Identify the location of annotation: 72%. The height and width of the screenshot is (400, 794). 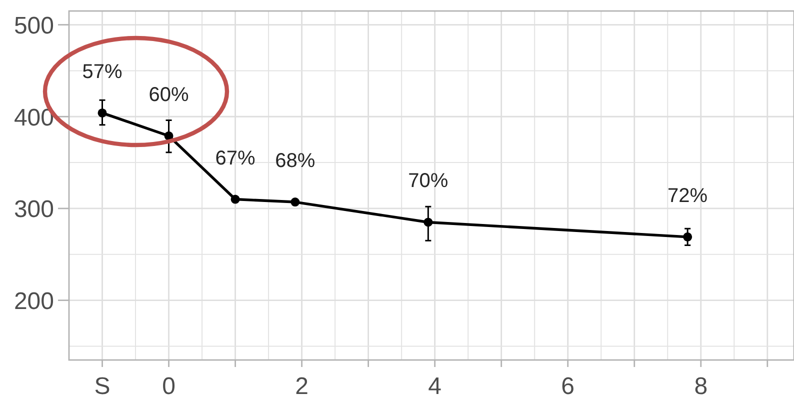
(688, 195).